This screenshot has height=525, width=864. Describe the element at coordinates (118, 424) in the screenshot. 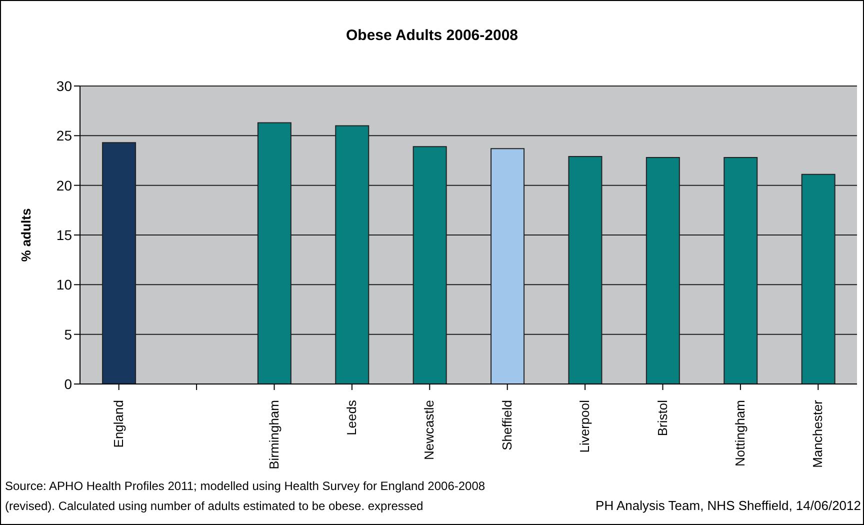

I see `x-tick-label: England` at that location.